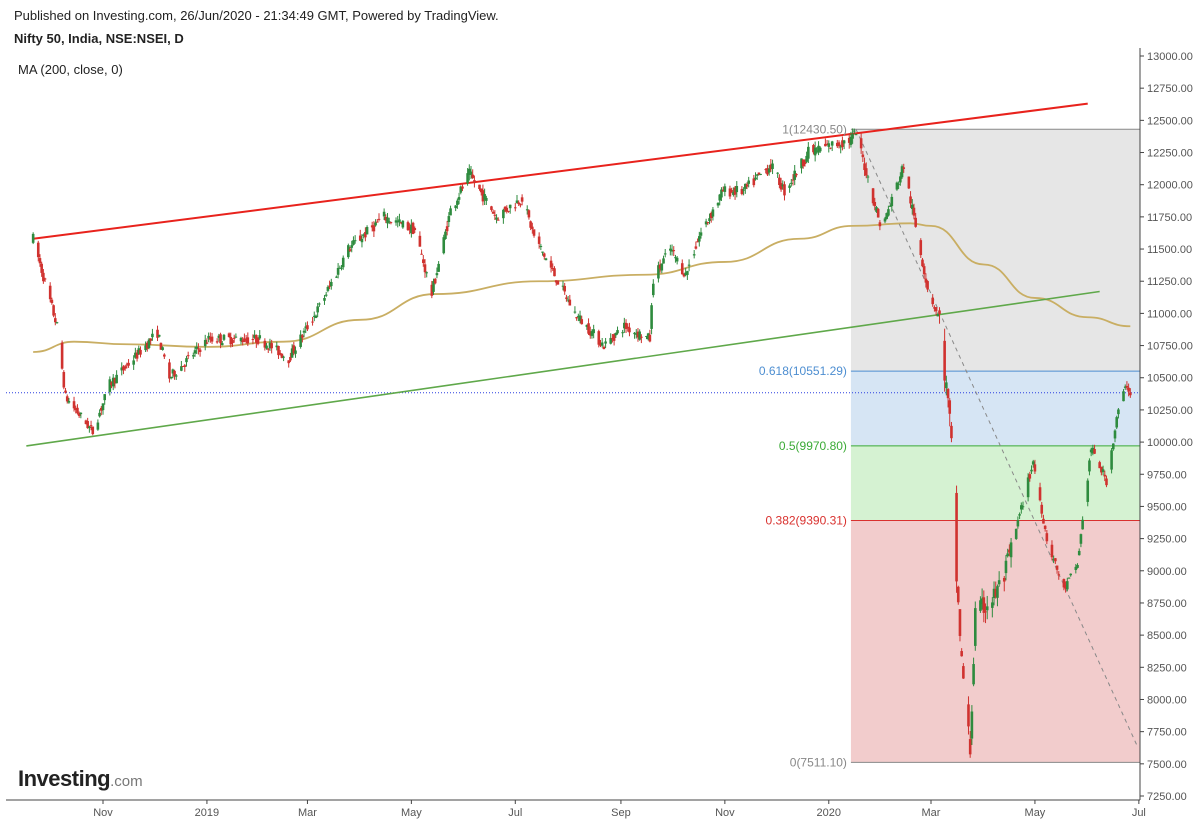 Image resolution: width=1200 pixels, height=824 pixels. Describe the element at coordinates (814, 129) in the screenshot. I see `fib-label-1: 1(12430.50)` at that location.